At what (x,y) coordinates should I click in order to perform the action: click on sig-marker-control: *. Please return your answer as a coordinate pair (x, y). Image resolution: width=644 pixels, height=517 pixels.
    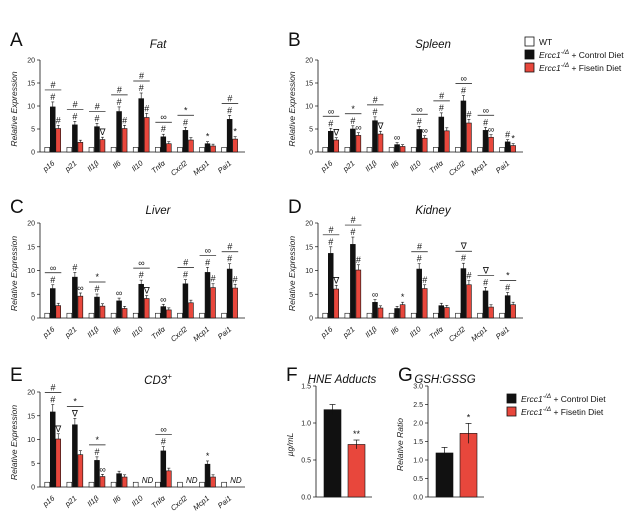
    Looking at the image, I should click on (208, 456).